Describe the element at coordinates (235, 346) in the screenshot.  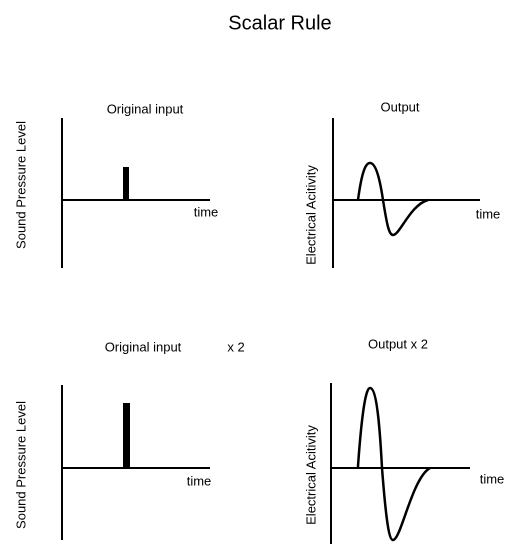
I see `multiplier: x 2` at that location.